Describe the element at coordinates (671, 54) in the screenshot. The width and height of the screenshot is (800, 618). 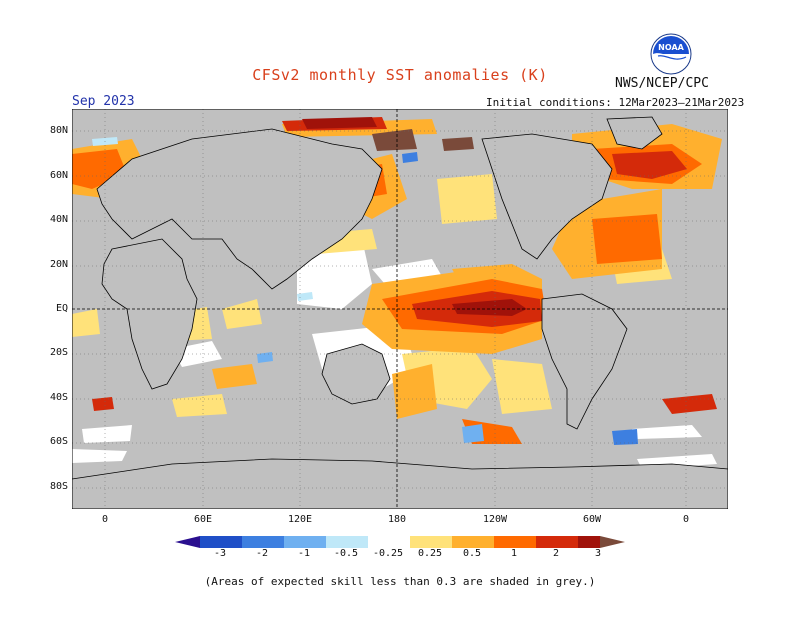
I see `noaa-logo: NOAA` at that location.